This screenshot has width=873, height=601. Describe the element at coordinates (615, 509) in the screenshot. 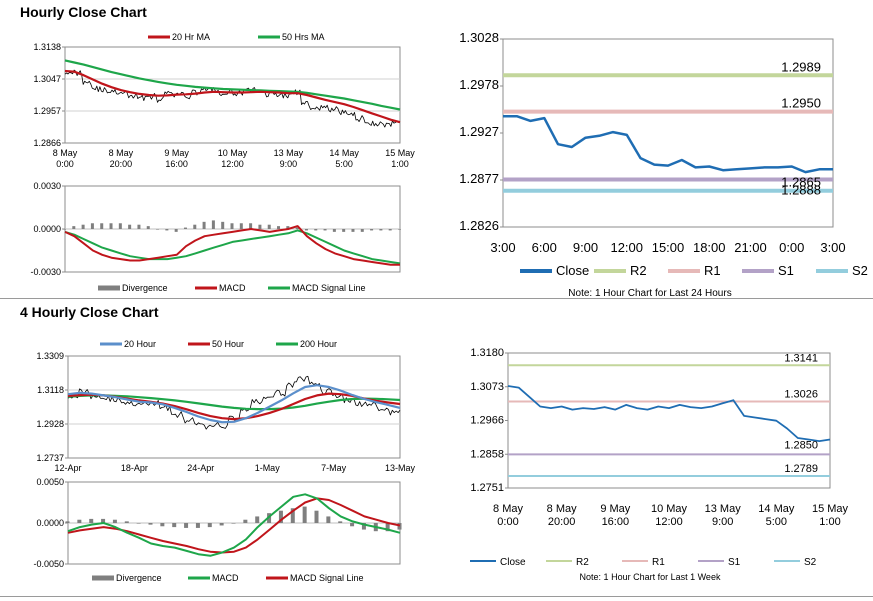

I see `pivot-week-xtick-2-0: 9 May` at that location.